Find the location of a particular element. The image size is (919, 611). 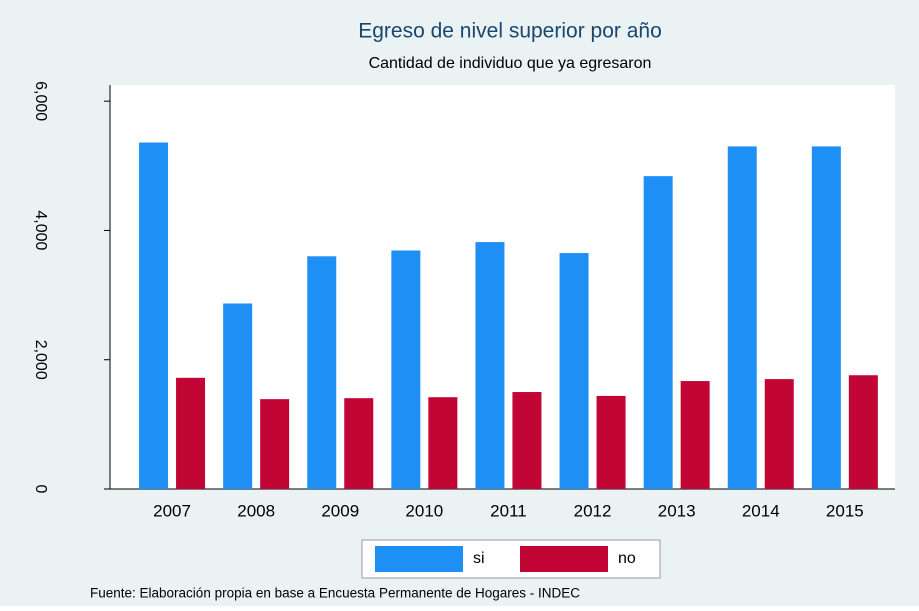

x-tick-label: 2008 is located at coordinates (256, 510).